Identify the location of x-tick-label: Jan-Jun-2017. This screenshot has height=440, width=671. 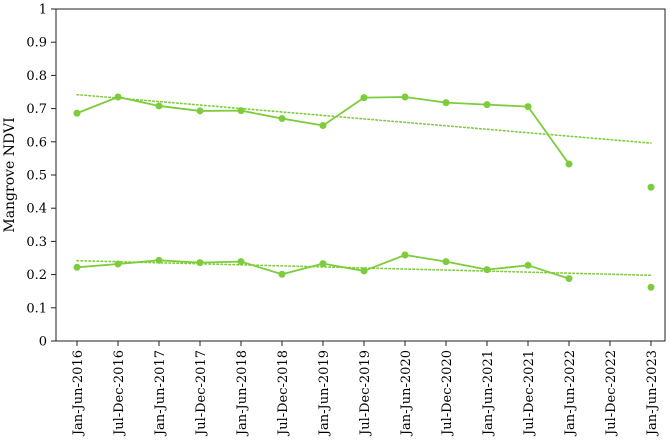
(160, 393).